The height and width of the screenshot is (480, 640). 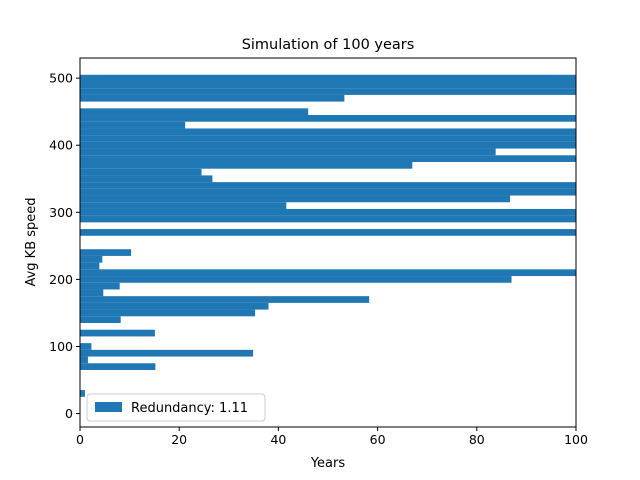 I want to click on x-tick-label: 100, so click(x=576, y=439).